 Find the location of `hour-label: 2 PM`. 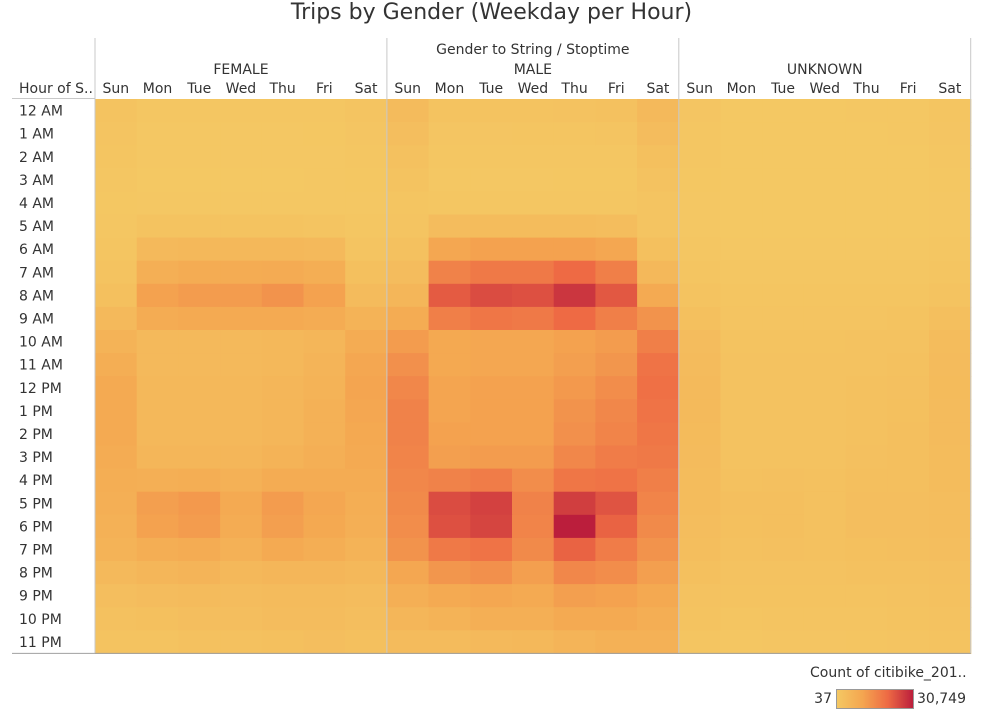

hour-label: 2 PM is located at coordinates (36, 435).